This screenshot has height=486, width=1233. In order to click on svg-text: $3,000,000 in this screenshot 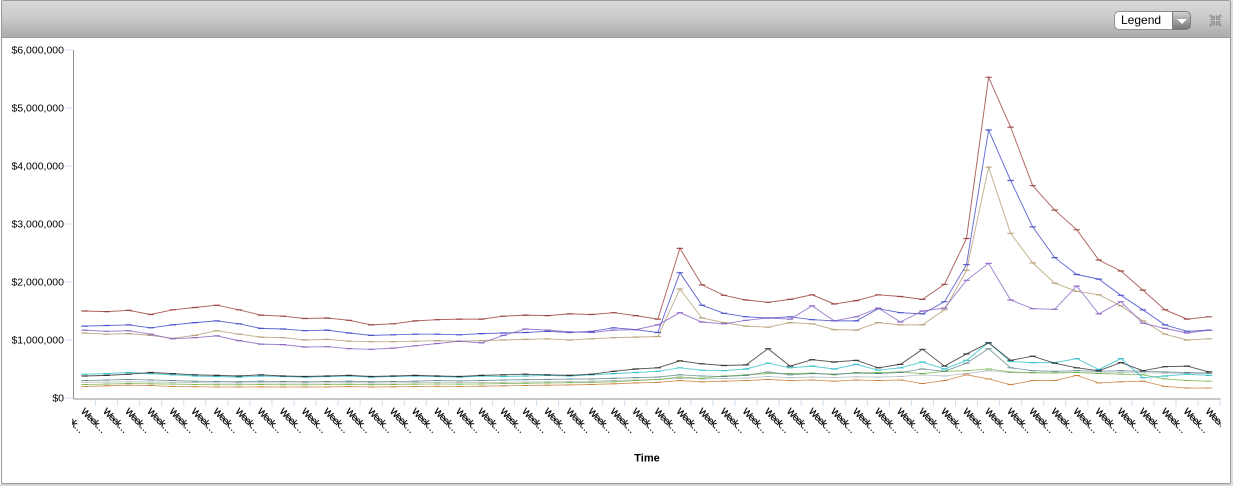, I will do `click(37, 225)`.